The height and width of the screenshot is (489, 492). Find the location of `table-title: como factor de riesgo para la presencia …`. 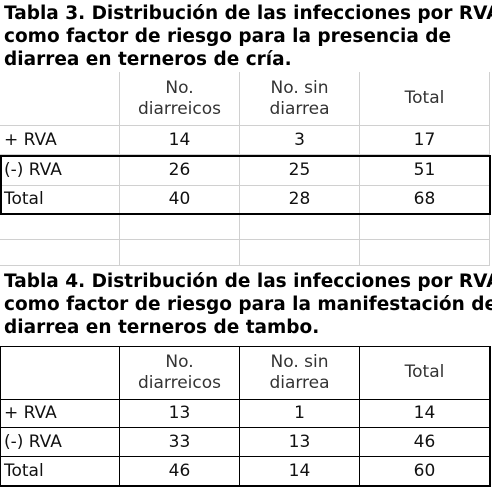

table-title: como factor de riesgo para la presencia … is located at coordinates (228, 36).